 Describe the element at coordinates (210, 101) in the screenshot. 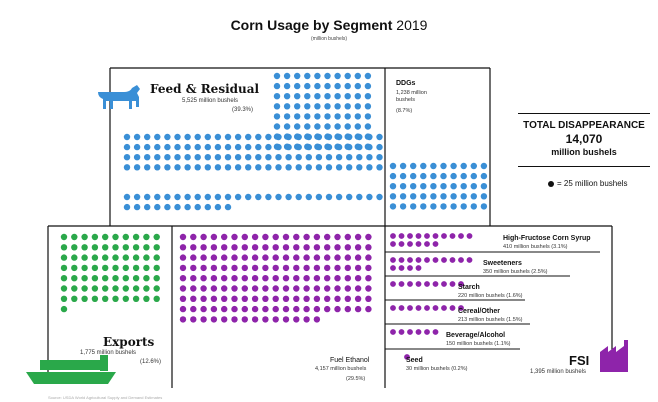

I see `feed-value: 5,525 million bushels` at that location.